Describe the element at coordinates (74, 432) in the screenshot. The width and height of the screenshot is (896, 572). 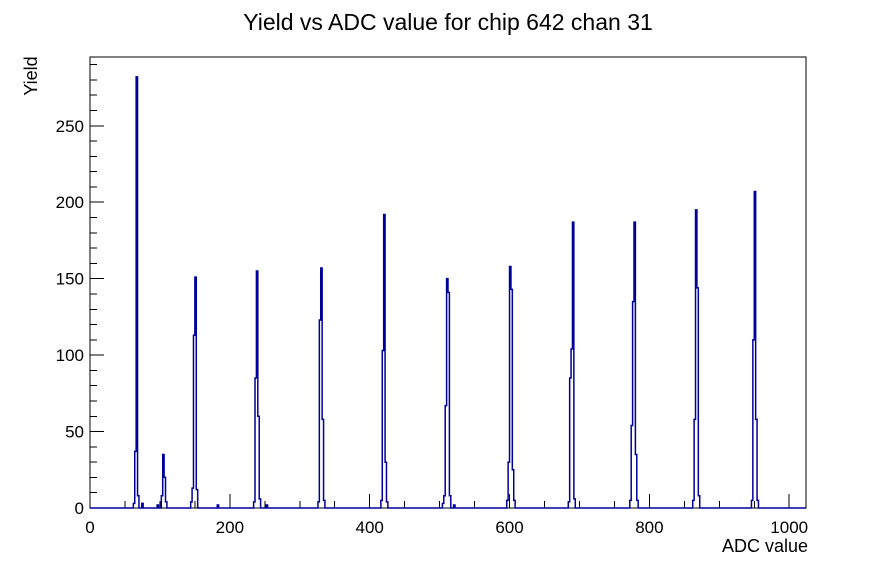
I see `y-tick-label: 50` at that location.